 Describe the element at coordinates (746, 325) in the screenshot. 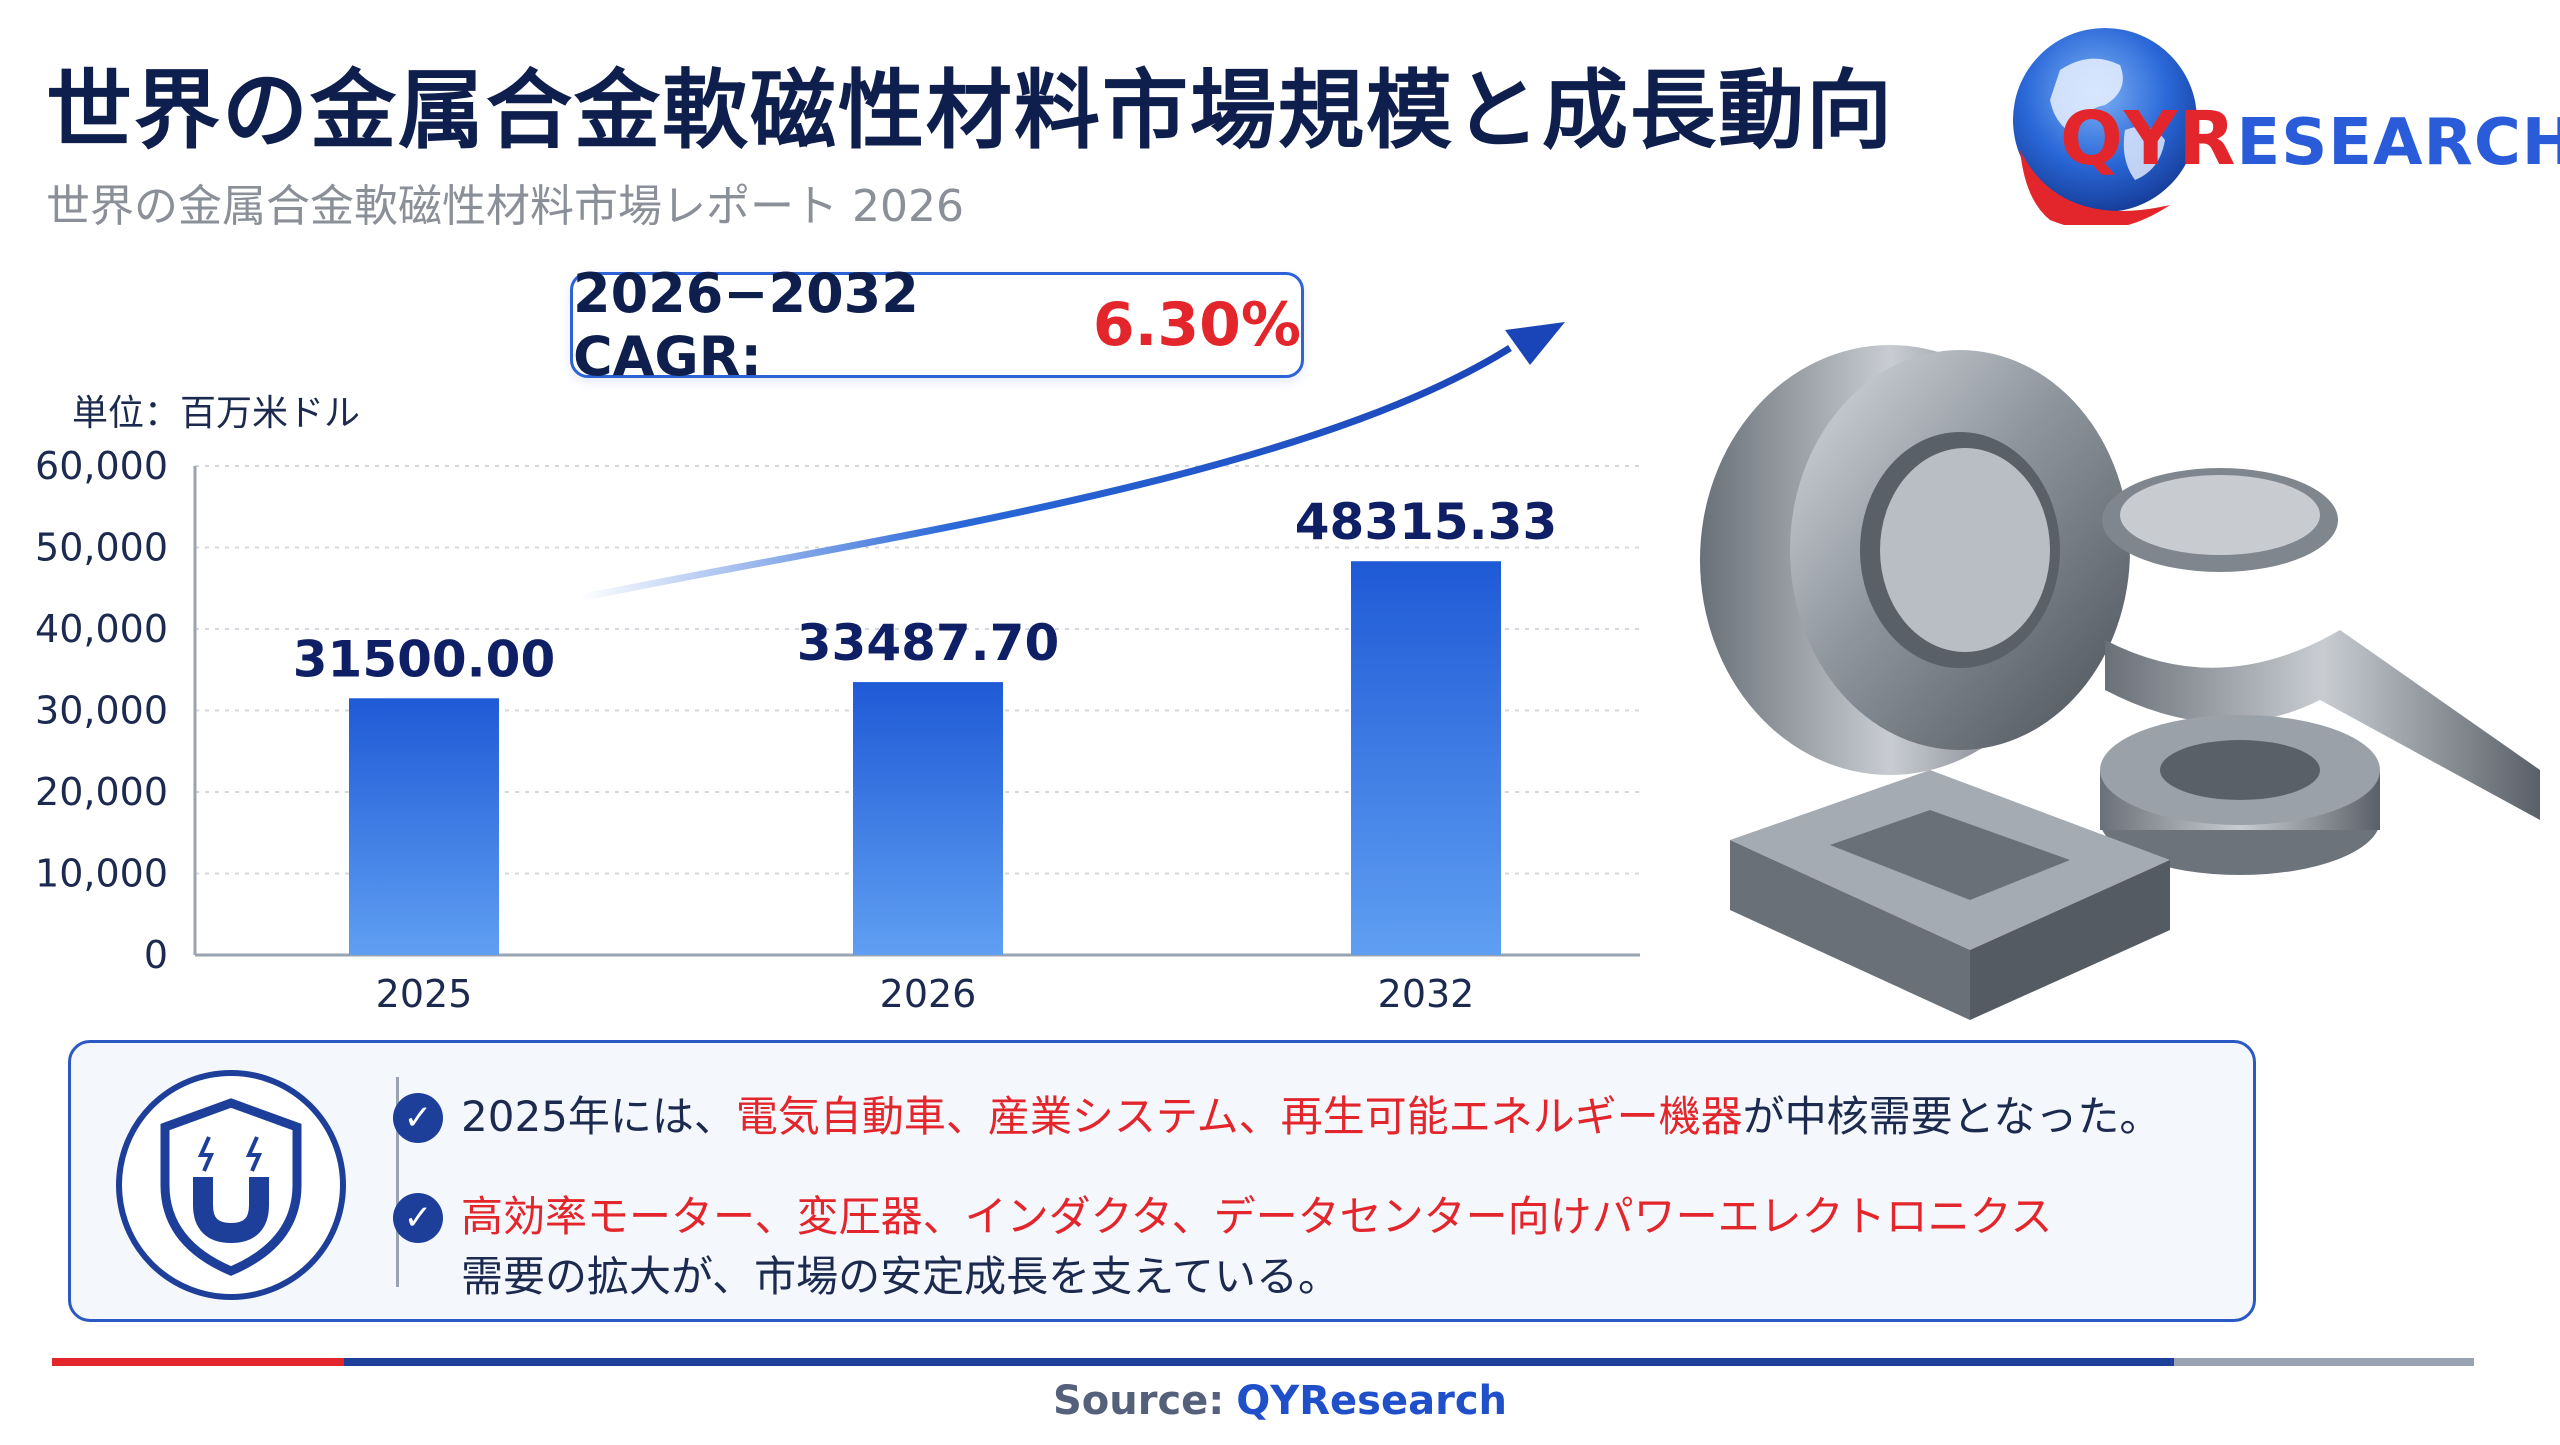

I see `cagr-label: 2026−2032 CAGR:` at that location.